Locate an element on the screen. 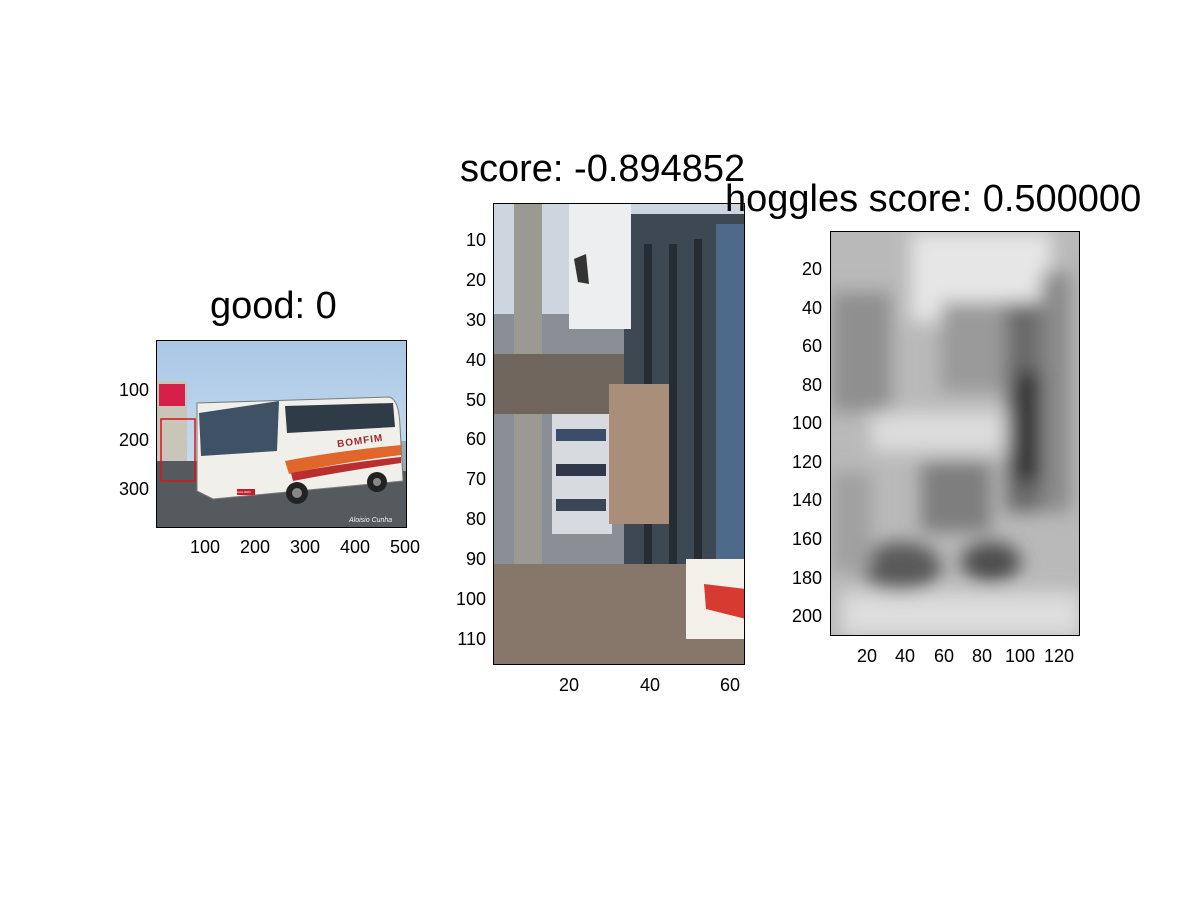  y-tick: 110 is located at coordinates (471, 639).